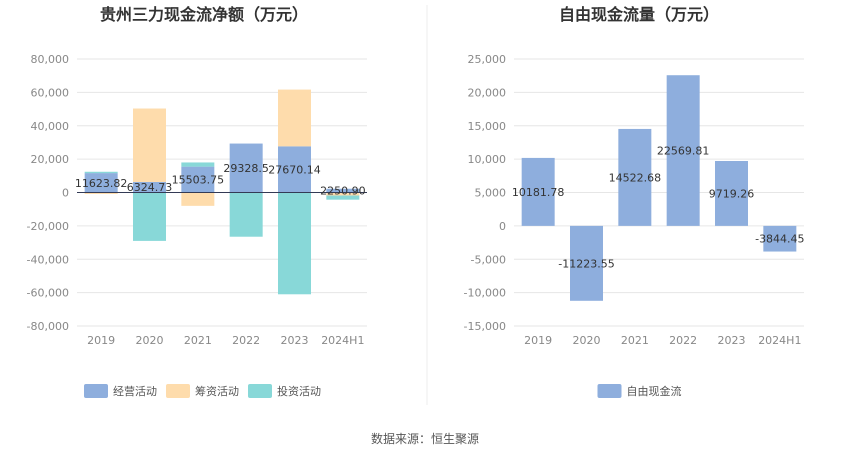 The width and height of the screenshot is (850, 459). What do you see at coordinates (50, 126) in the screenshot?
I see `y-tick-label: 40,000` at bounding box center [50, 126].